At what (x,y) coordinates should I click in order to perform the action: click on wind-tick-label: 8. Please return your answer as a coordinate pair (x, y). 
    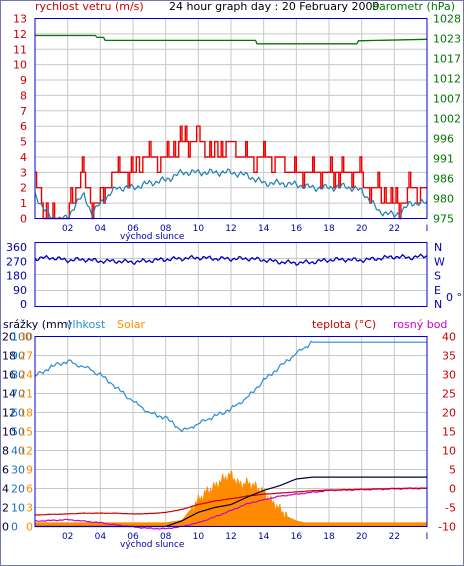
    Looking at the image, I should click on (23, 95).